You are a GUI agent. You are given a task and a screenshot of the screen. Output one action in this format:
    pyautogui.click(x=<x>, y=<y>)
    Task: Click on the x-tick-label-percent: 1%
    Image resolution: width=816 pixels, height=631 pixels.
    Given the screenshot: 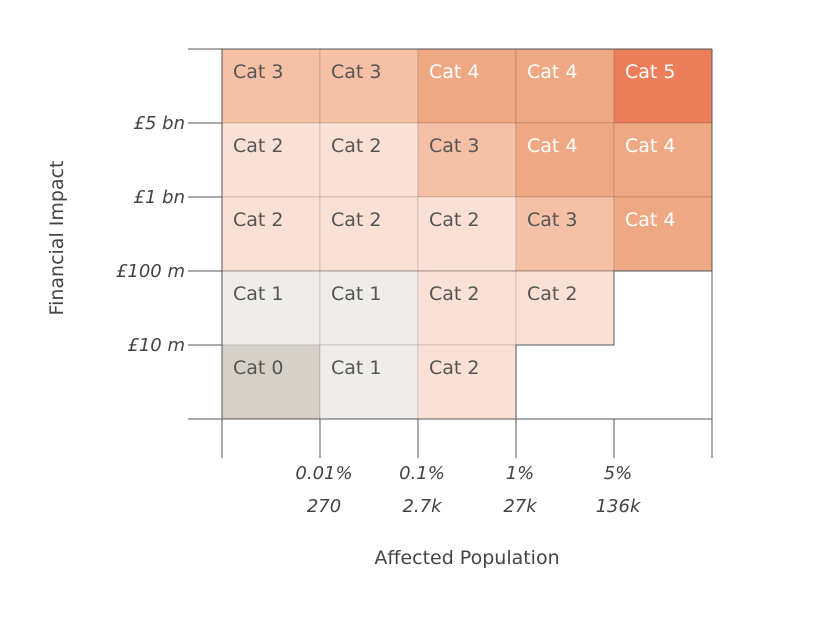 What is the action you would take?
    pyautogui.click(x=520, y=473)
    